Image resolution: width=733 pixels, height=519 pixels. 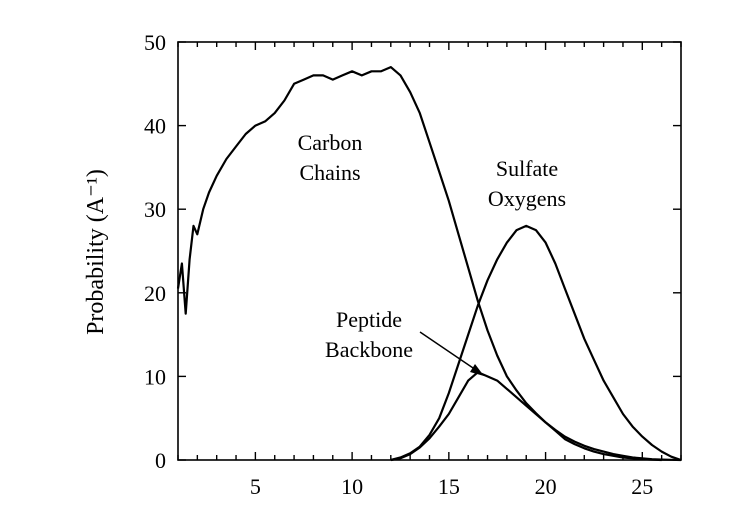 What do you see at coordinates (155, 126) in the screenshot?
I see `y-tick-label: 40` at bounding box center [155, 126].